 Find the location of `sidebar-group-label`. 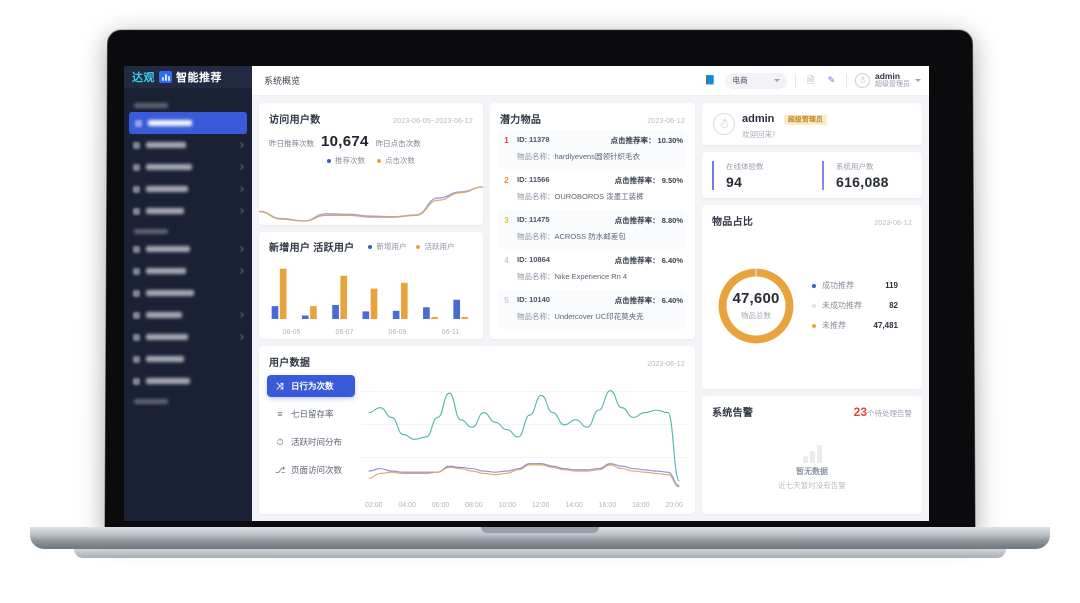

sidebar-group-label is located at coordinates (188, 230).